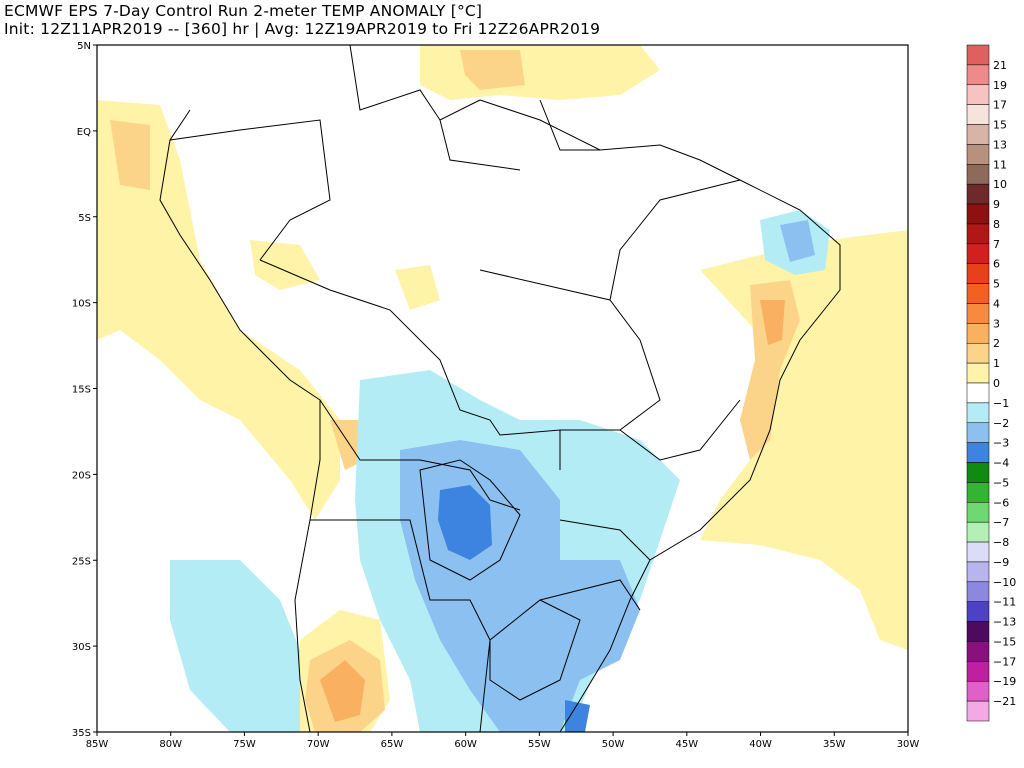  I want to click on peru-colombia-border, so click(250, 190).